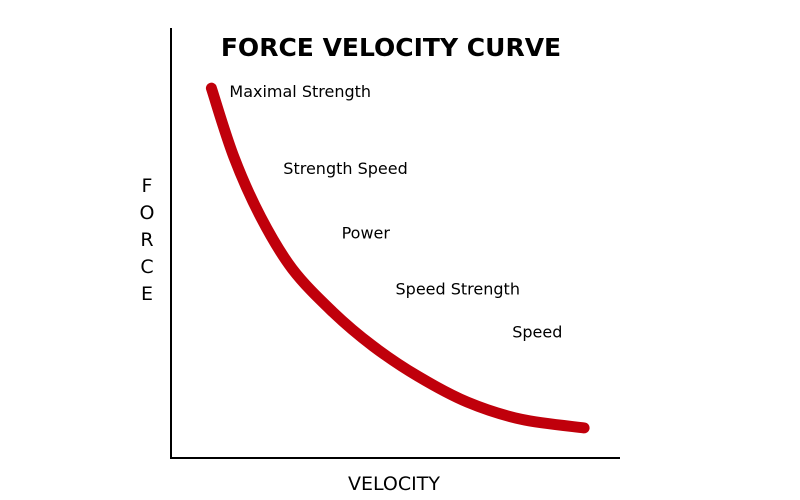 The image size is (800, 500). What do you see at coordinates (345, 168) in the screenshot?
I see `annotation-label: Strength Speed` at bounding box center [345, 168].